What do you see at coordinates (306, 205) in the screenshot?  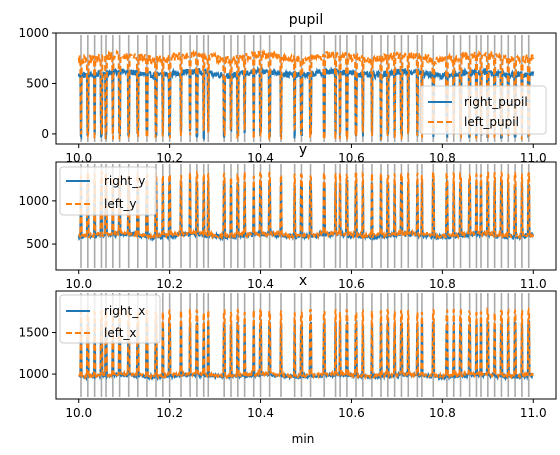 I see `series-line-left-y` at bounding box center [306, 205].